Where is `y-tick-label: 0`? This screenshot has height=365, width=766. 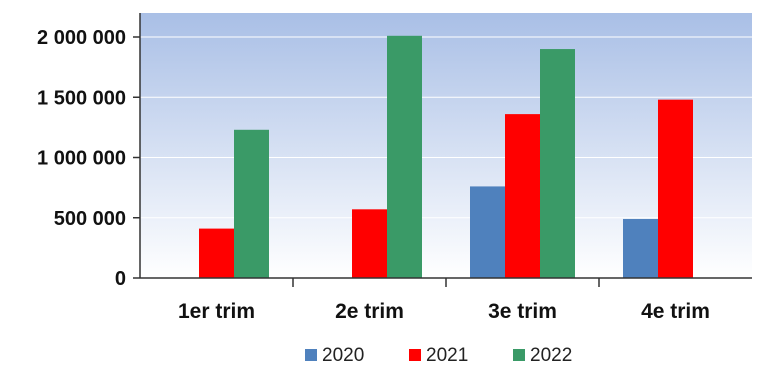
y-tick-label: 0 is located at coordinates (120, 279).